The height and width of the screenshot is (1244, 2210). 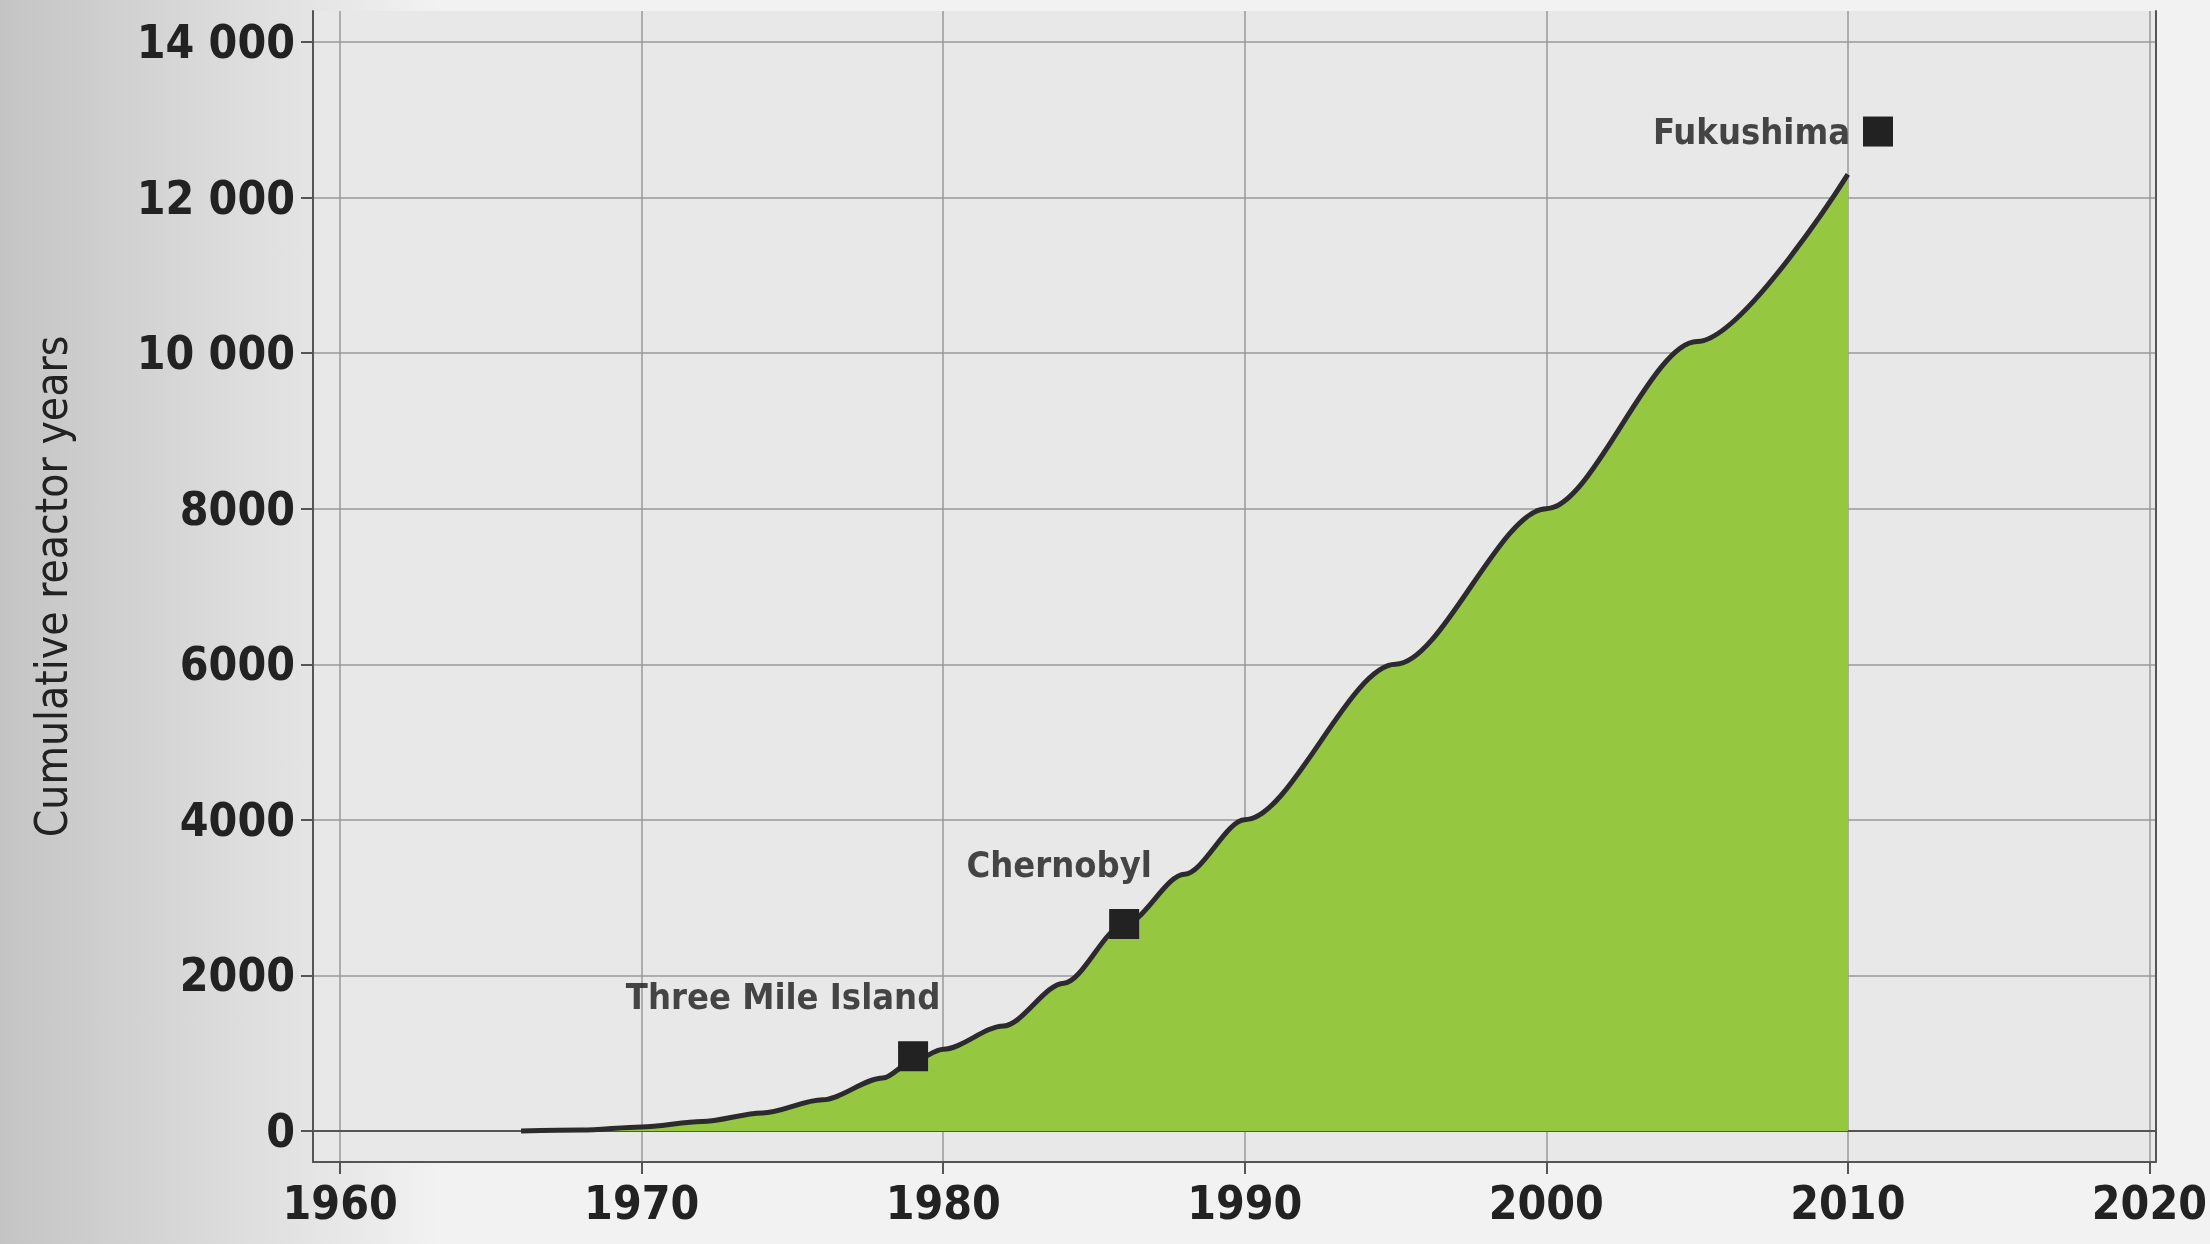 I want to click on y-tick-label: 8000, so click(x=237, y=508).